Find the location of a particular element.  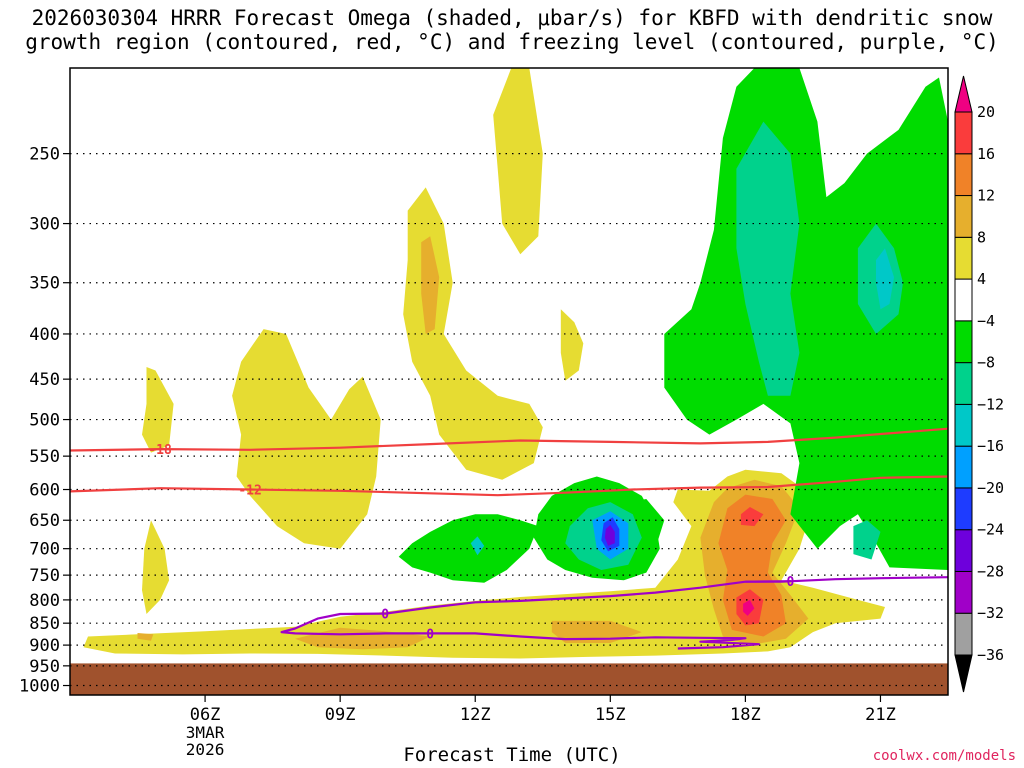

x-tick-label-15Z: 15Z is located at coordinates (610, 715).